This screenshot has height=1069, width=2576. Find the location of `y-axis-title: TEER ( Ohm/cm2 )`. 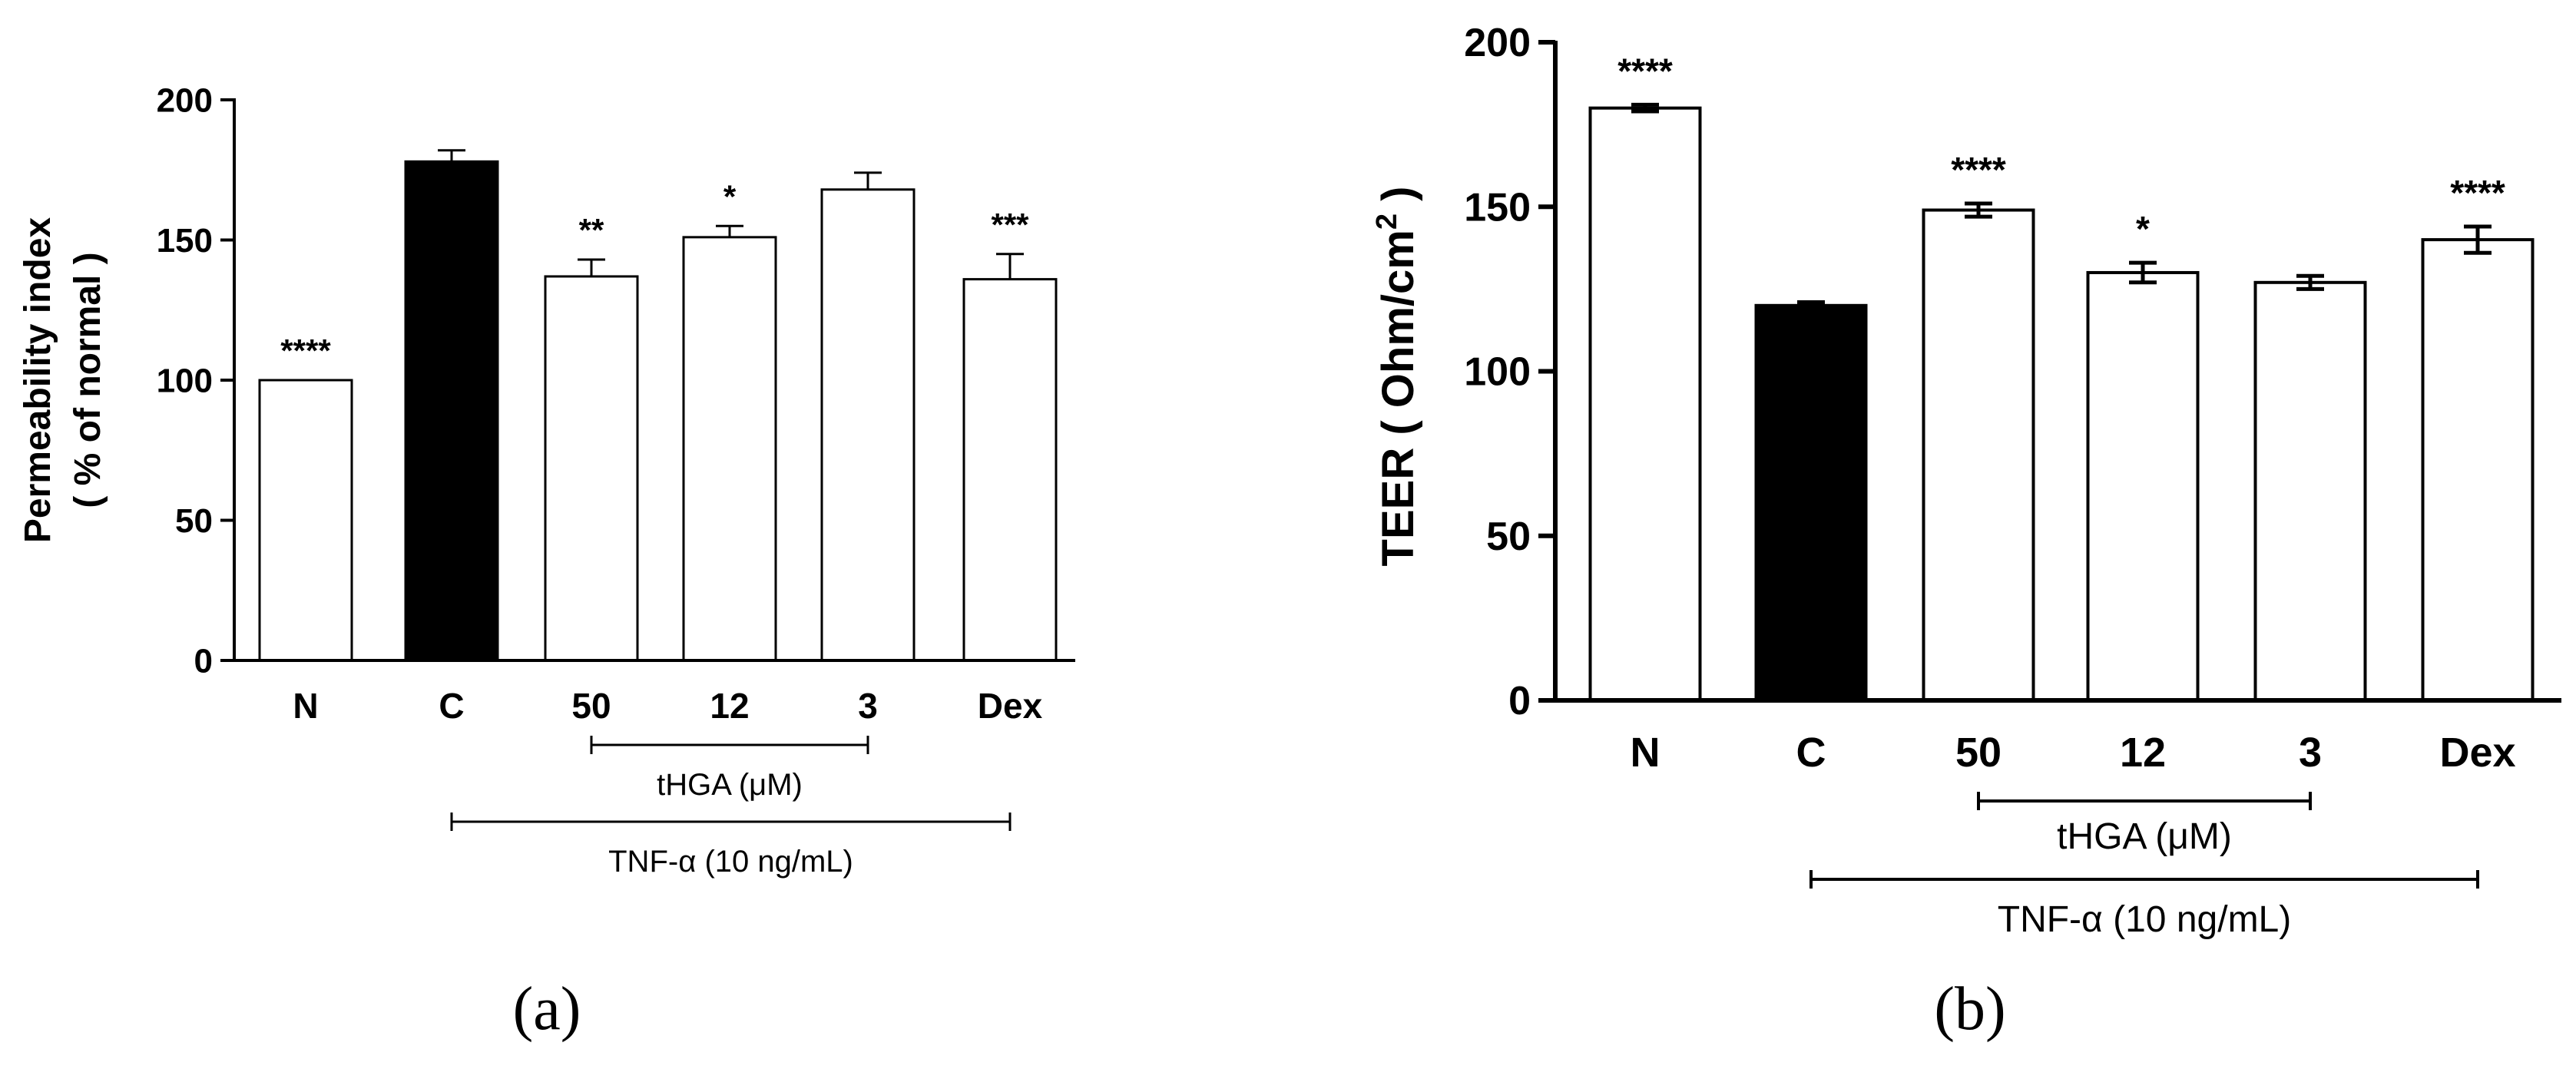

y-axis-title: TEER ( Ohm/cm2 ) is located at coordinates (1397, 377).